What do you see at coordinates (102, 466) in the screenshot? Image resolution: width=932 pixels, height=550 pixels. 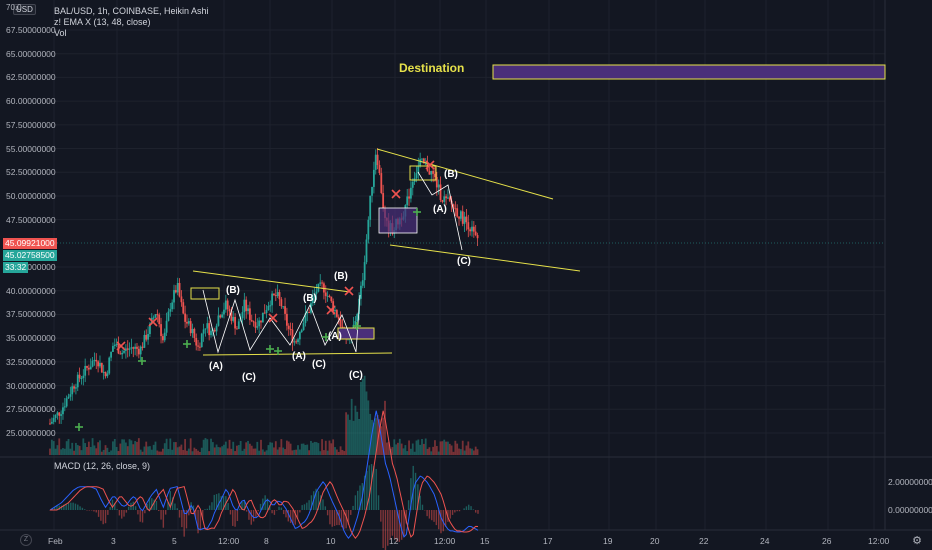 I see `macd-legend: MACD (12, 26, close, 9)` at bounding box center [102, 466].